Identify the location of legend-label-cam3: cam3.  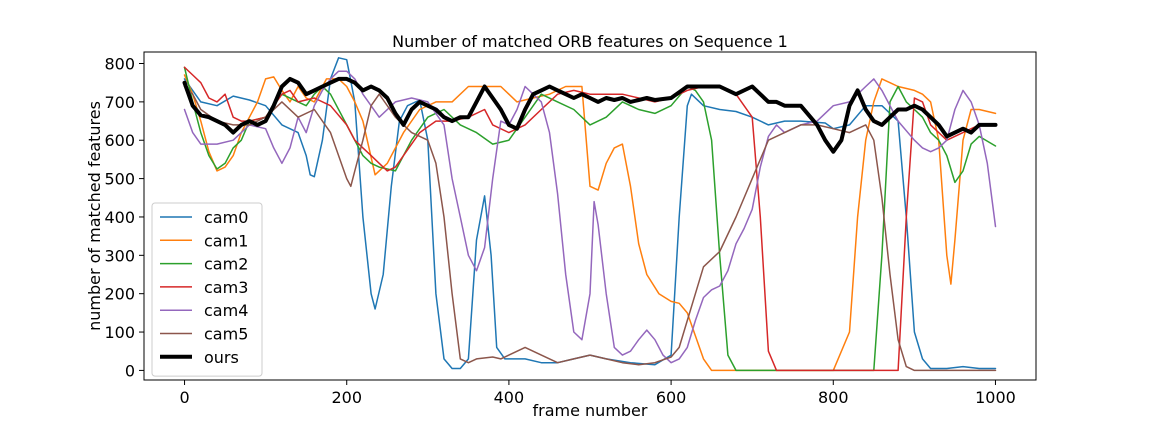
(226, 287).